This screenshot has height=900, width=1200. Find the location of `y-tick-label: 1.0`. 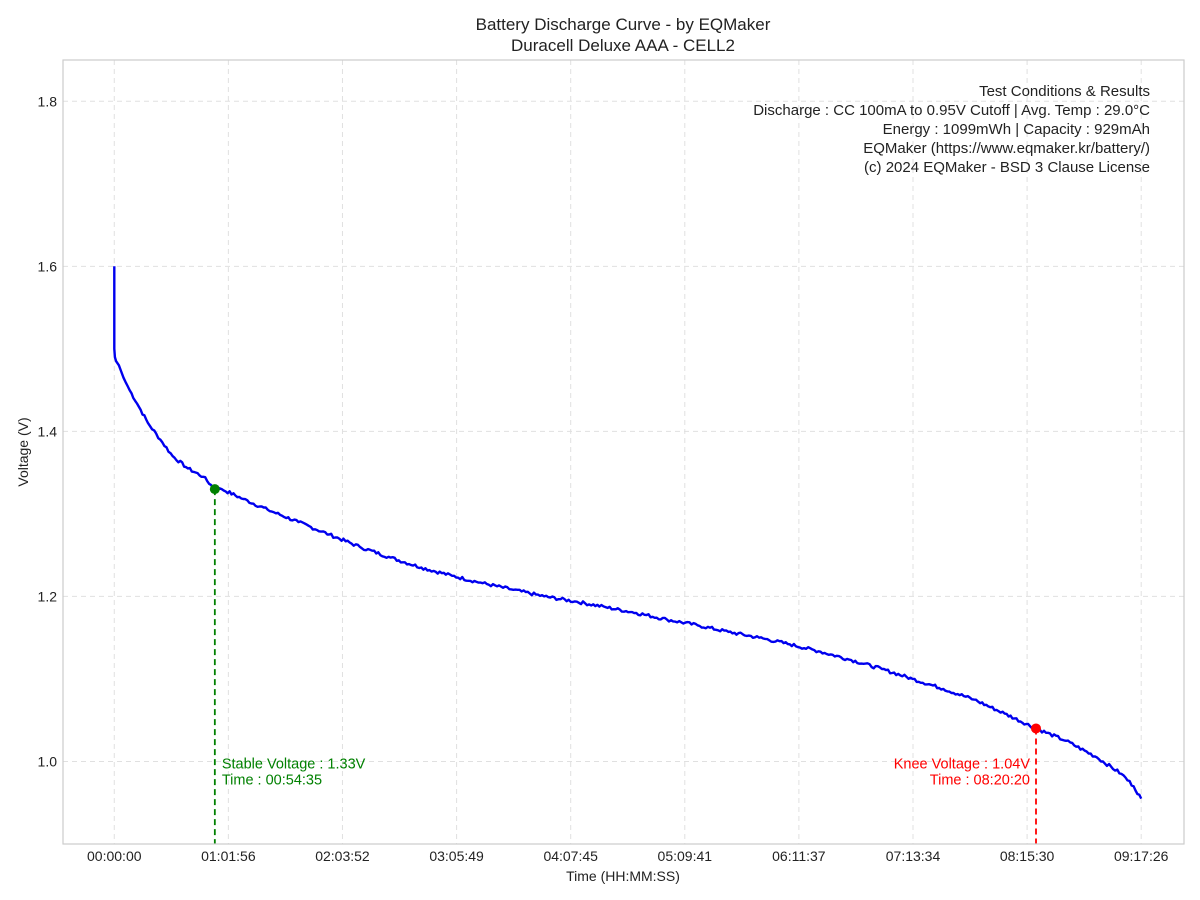

y-tick-label: 1.0 is located at coordinates (48, 761).